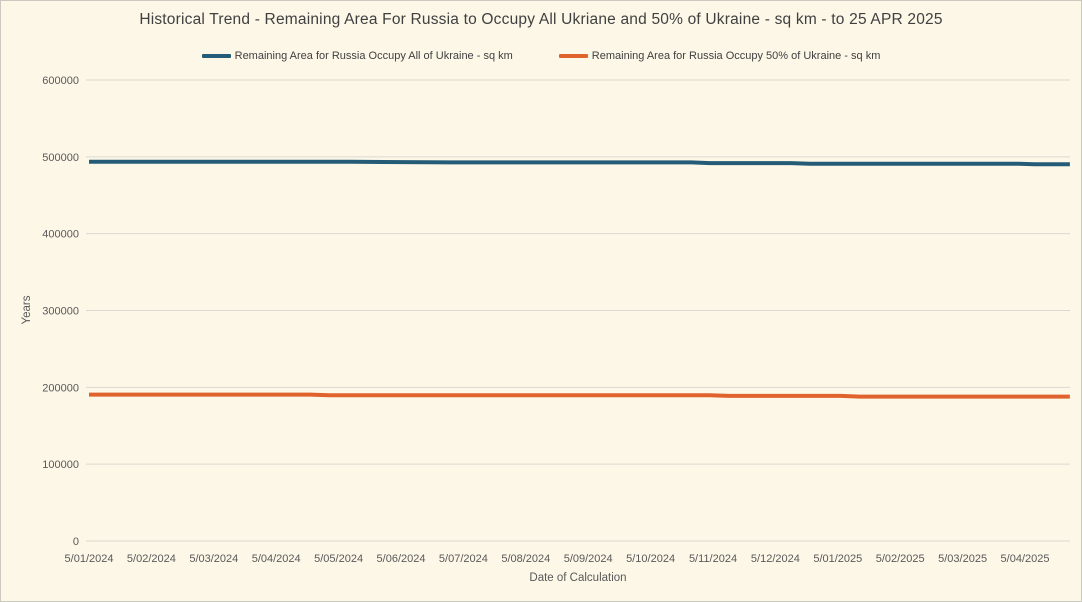 The height and width of the screenshot is (602, 1082). What do you see at coordinates (579, 395) in the screenshot?
I see `series-line-50pct-ukraine` at bounding box center [579, 395].